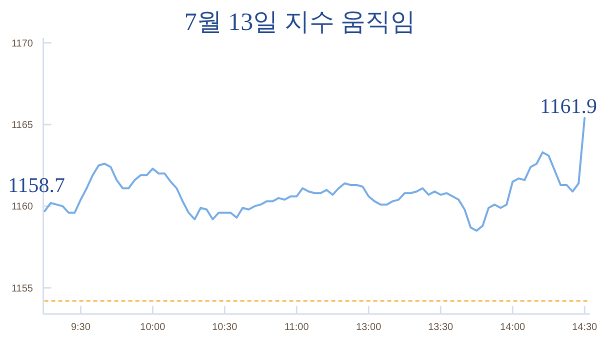 Image resolution: width=600 pixels, height=345 pixels. Describe the element at coordinates (36, 185) in the screenshot. I see `annotation: 1158.7` at that location.